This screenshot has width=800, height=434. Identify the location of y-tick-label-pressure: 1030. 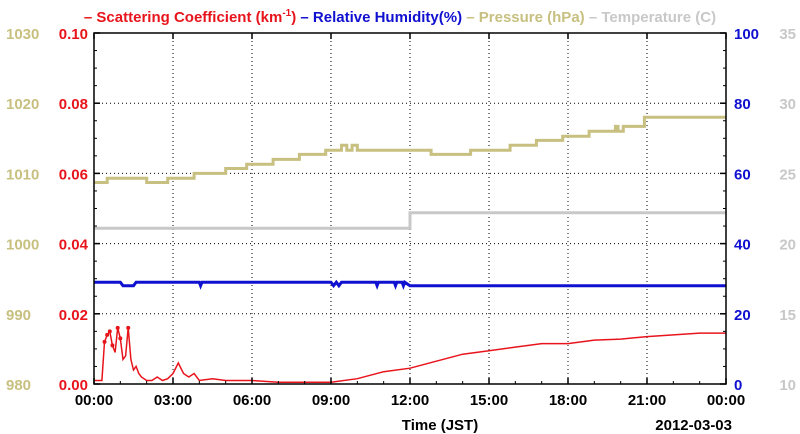
(22, 34).